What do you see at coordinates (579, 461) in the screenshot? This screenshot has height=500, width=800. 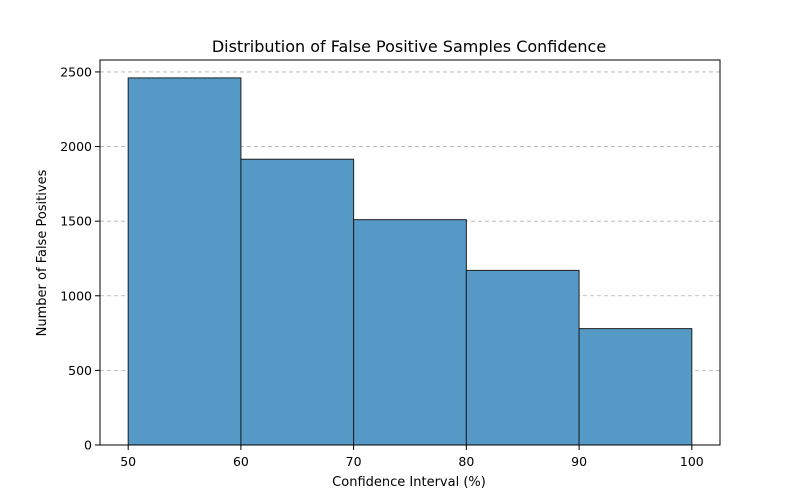 I see `x-tick-label-90: 90` at bounding box center [579, 461].